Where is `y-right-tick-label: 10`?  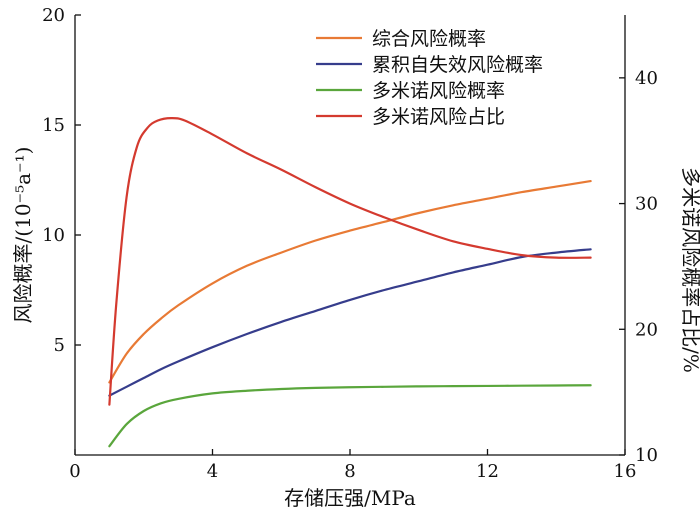
y-right-tick-label: 10 is located at coordinates (646, 455).